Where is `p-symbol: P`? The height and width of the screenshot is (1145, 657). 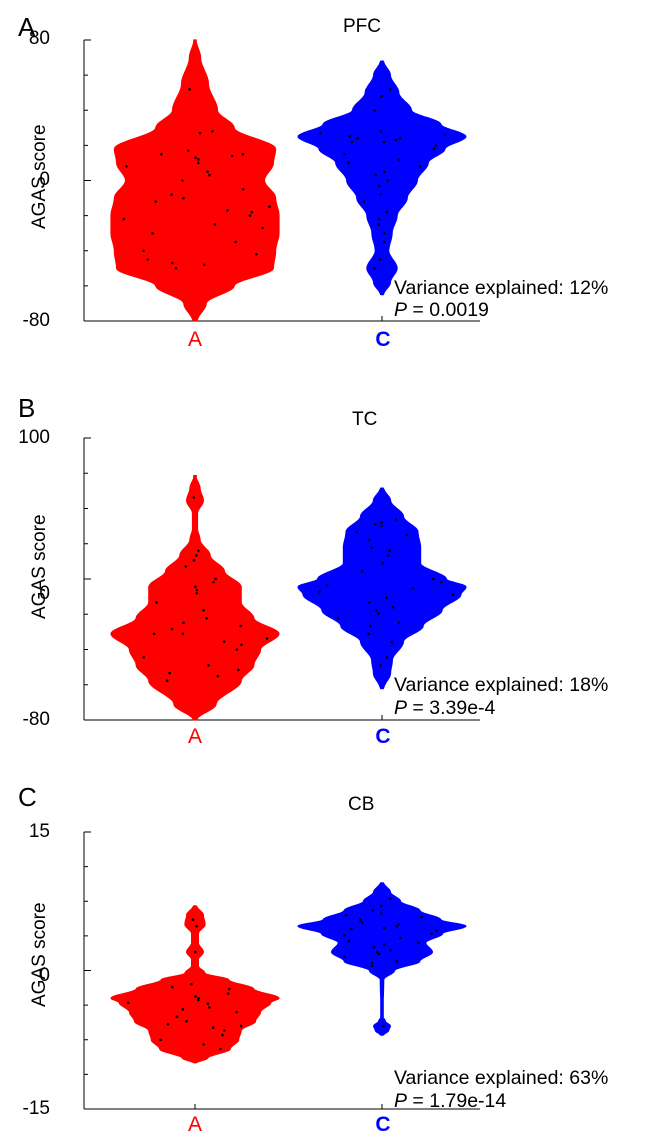
p-symbol: P is located at coordinates (401, 1101).